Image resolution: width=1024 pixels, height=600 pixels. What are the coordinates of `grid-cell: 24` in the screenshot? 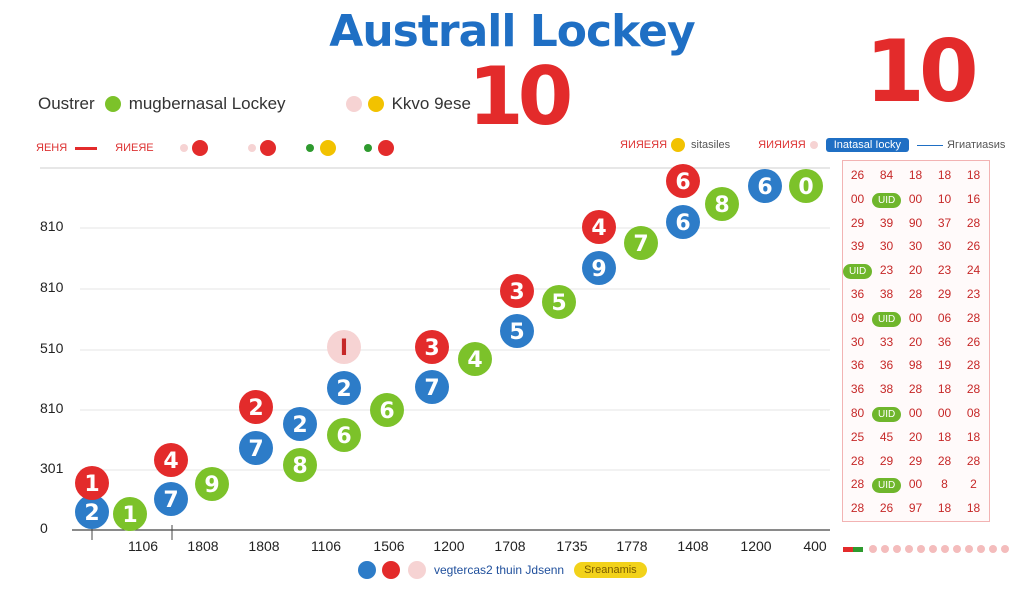 It's located at (973, 270).